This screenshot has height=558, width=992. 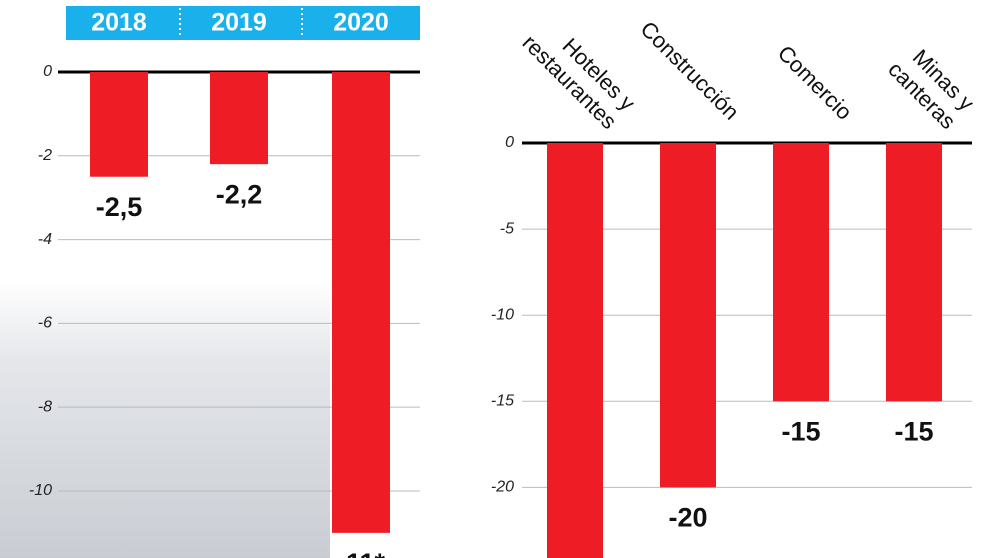 What do you see at coordinates (687, 518) in the screenshot?
I see `value-label: -20` at bounding box center [687, 518].